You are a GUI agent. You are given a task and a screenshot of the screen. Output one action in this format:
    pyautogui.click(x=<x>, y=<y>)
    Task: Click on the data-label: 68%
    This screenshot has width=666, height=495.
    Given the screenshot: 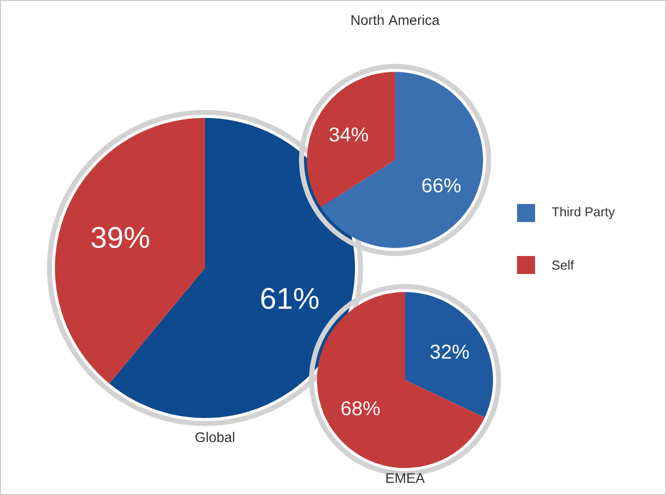 What is the action you would take?
    pyautogui.click(x=361, y=408)
    